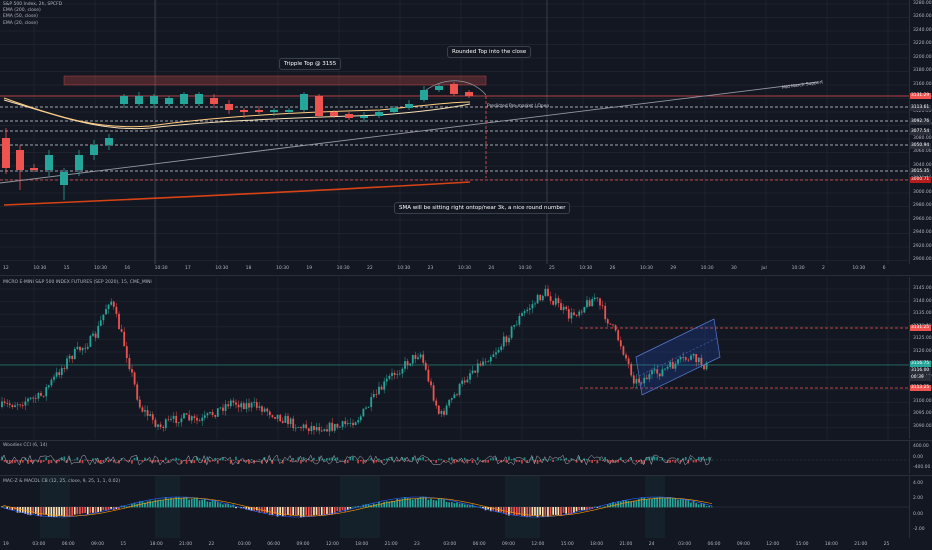 The height and width of the screenshot is (550, 932). Describe the element at coordinates (391, 544) in the screenshot. I see `time-tick: 21:00` at that location.